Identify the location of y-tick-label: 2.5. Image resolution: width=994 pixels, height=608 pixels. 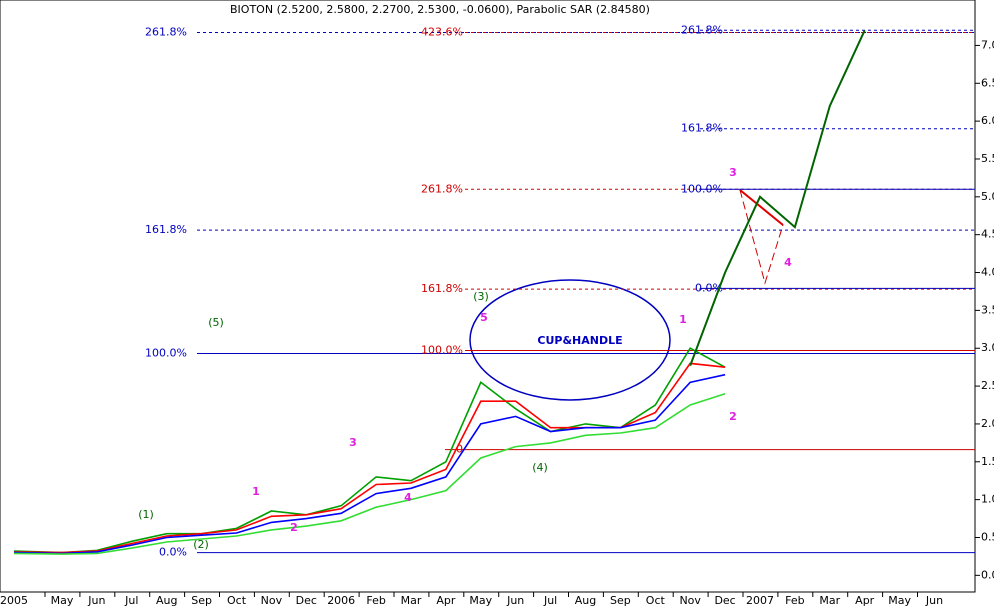
(987, 385).